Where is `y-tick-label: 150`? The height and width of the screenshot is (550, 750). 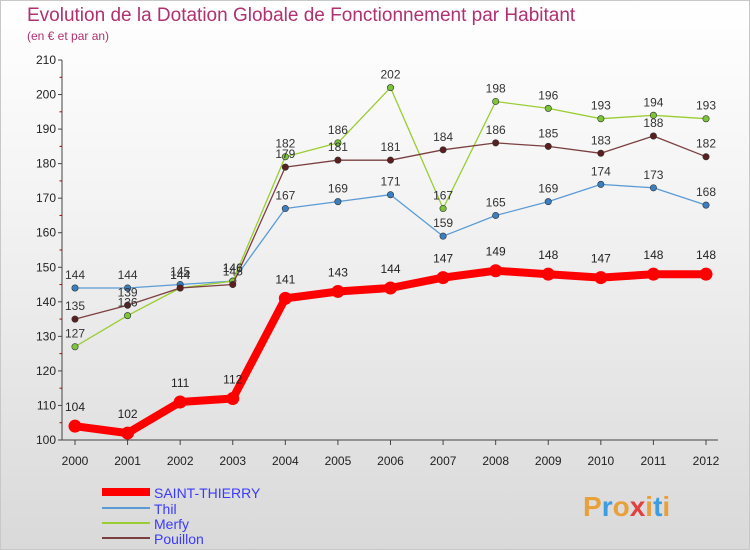 y-tick-label: 150 is located at coordinates (46, 267).